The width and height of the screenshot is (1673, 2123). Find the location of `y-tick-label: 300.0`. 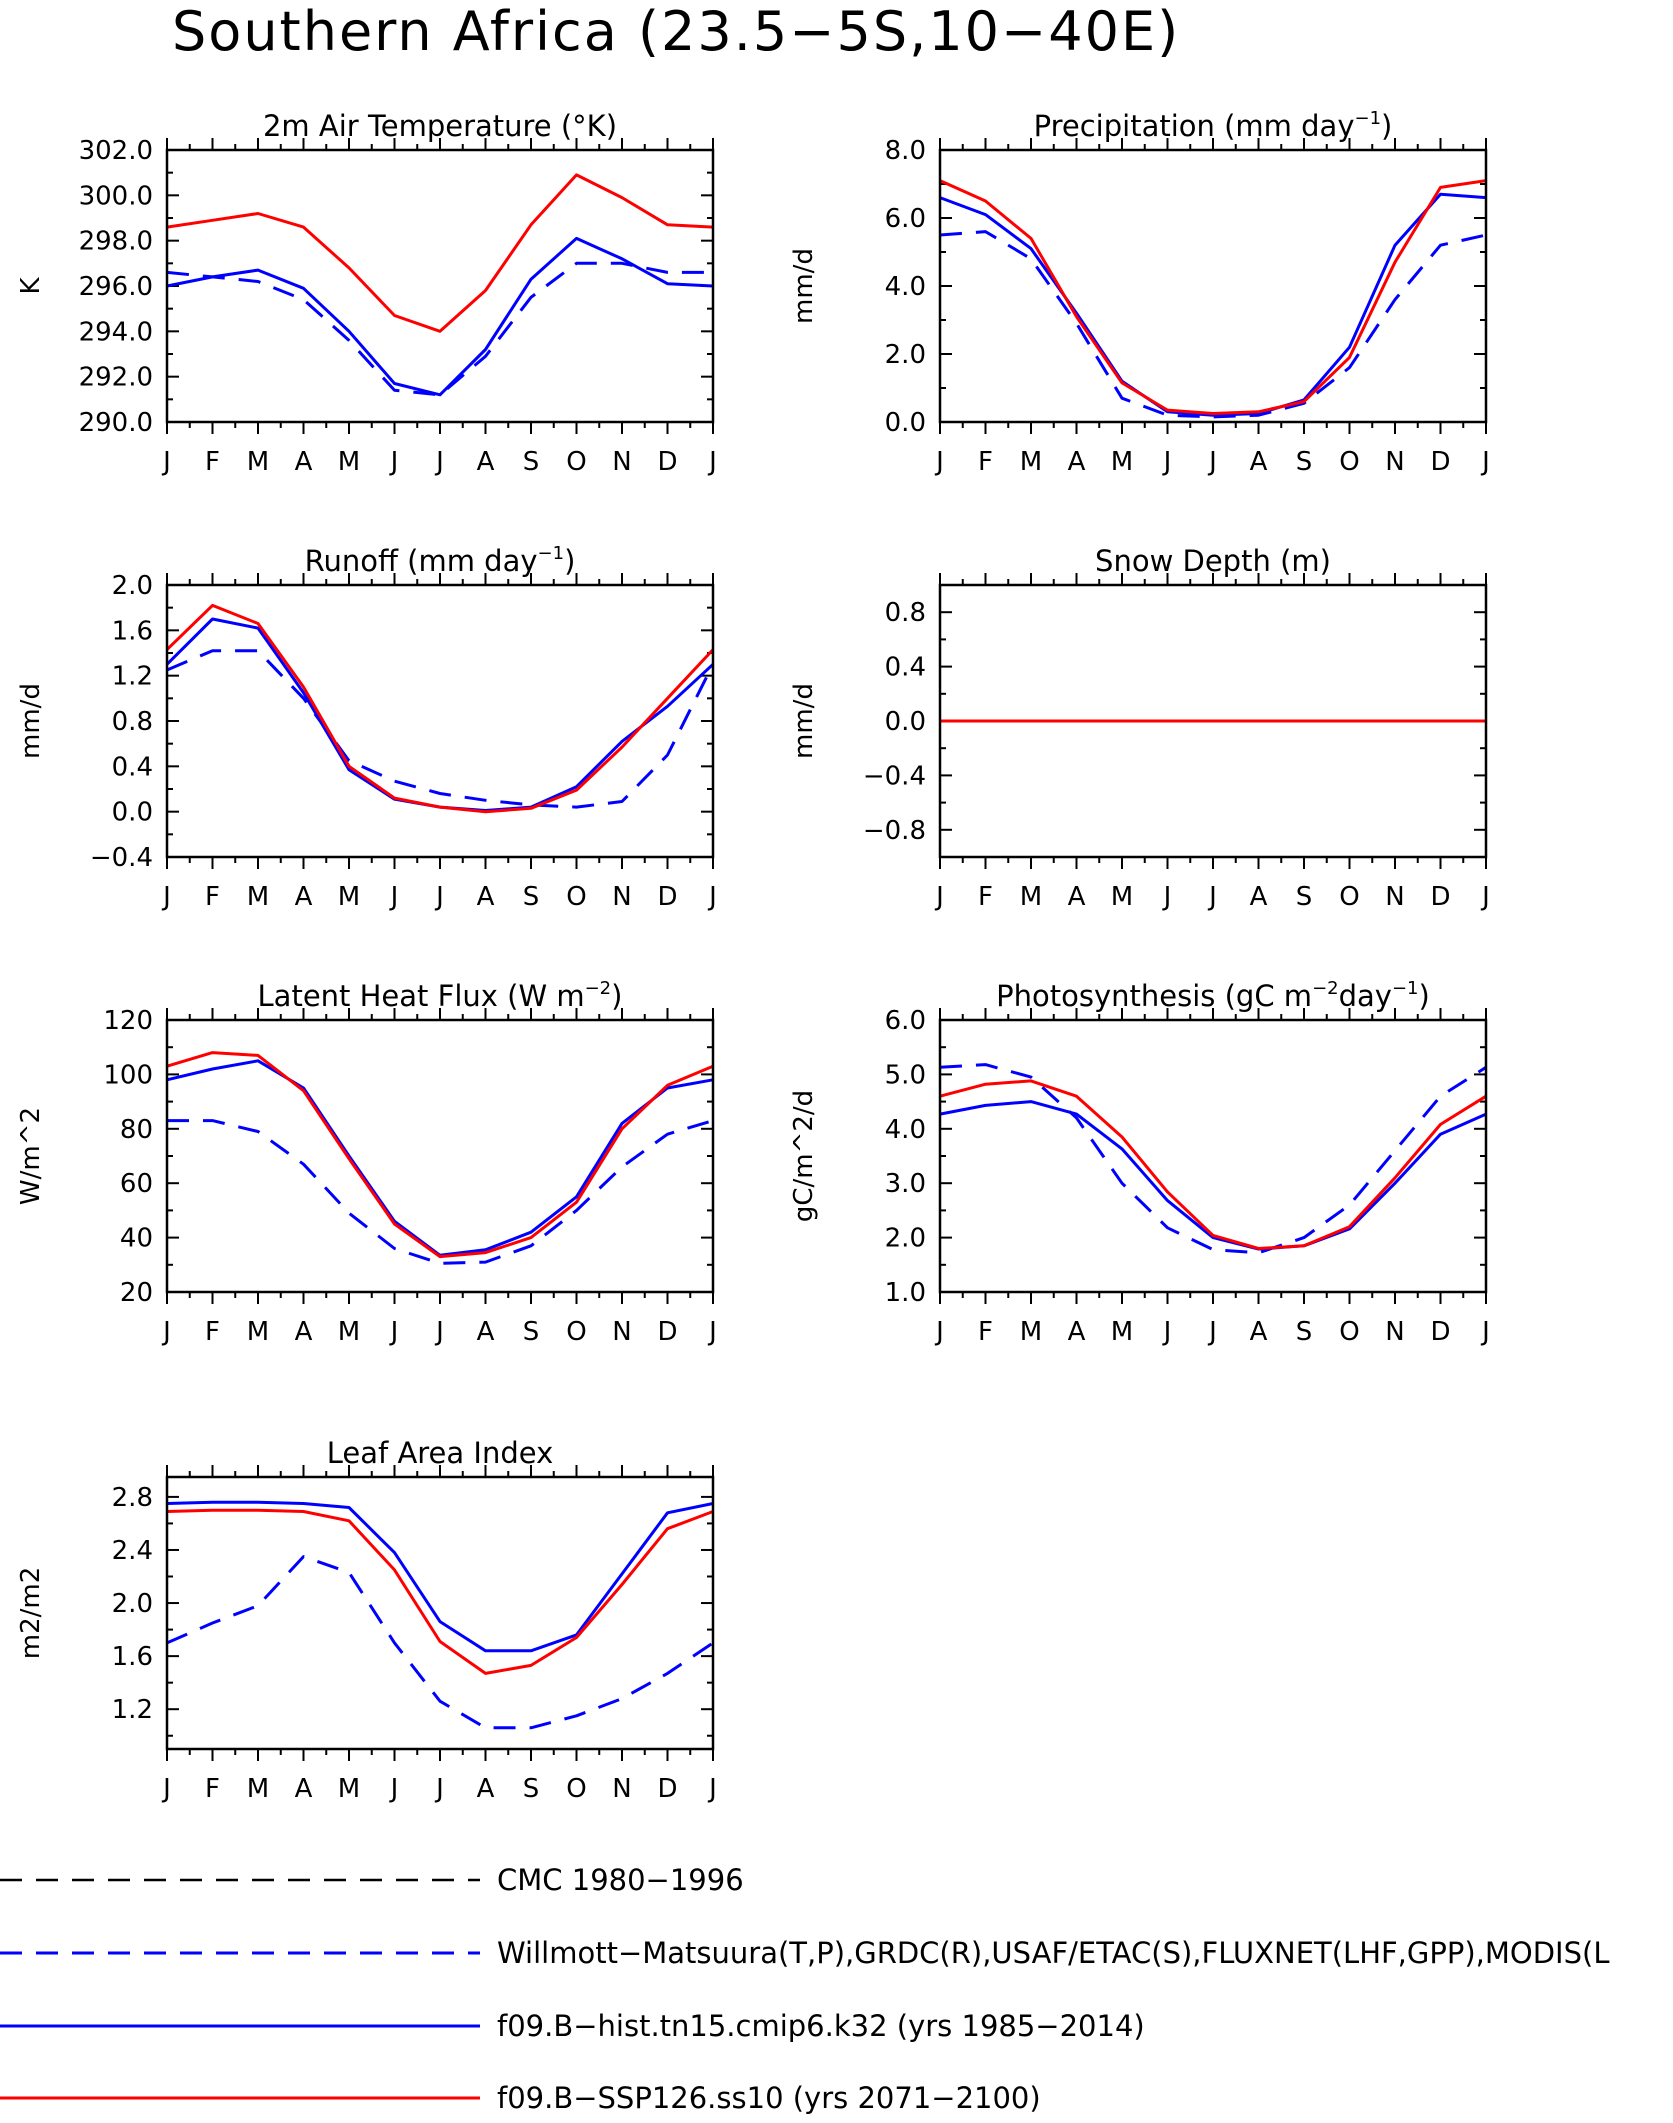

y-tick-label: 300.0 is located at coordinates (116, 196).